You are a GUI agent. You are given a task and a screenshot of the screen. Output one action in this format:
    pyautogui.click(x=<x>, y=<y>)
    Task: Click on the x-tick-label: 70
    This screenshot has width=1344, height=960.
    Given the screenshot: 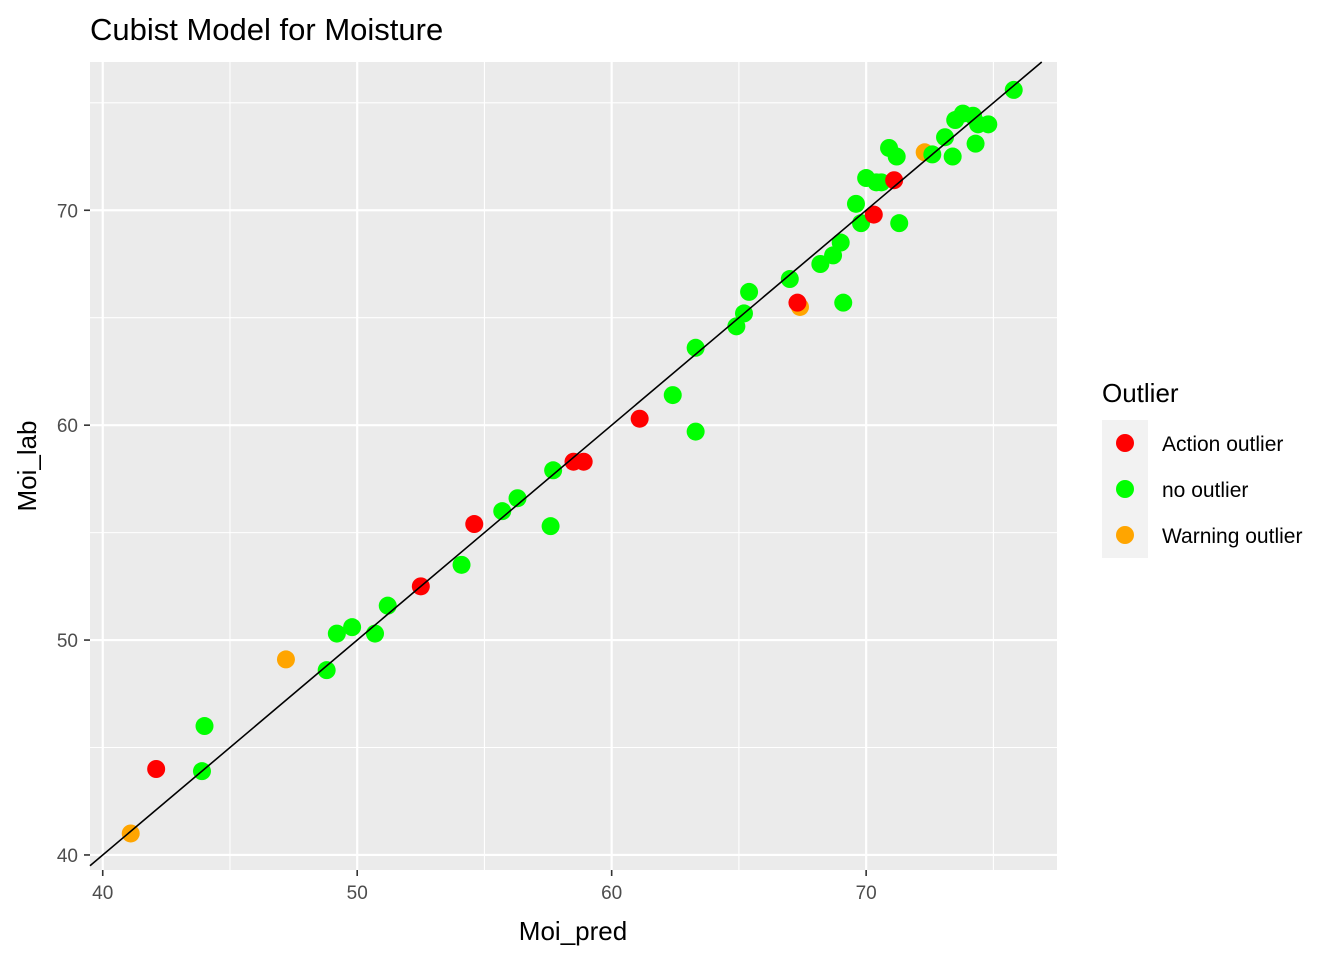 What is the action you would take?
    pyautogui.click(x=866, y=893)
    